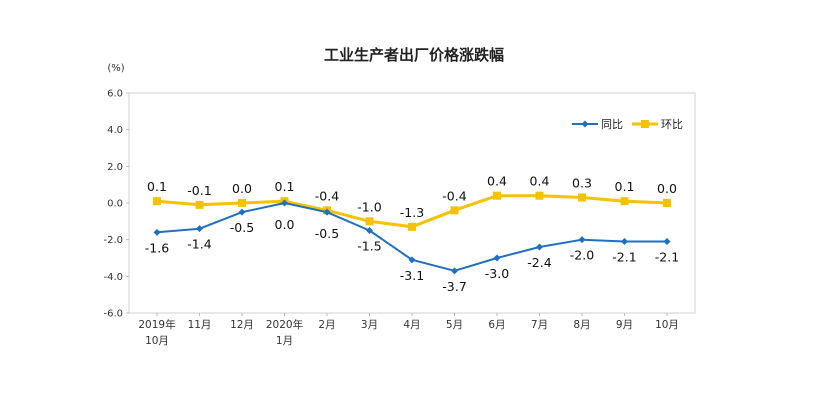  What do you see at coordinates (454, 325) in the screenshot?
I see `x-tick-label: 5月` at bounding box center [454, 325].